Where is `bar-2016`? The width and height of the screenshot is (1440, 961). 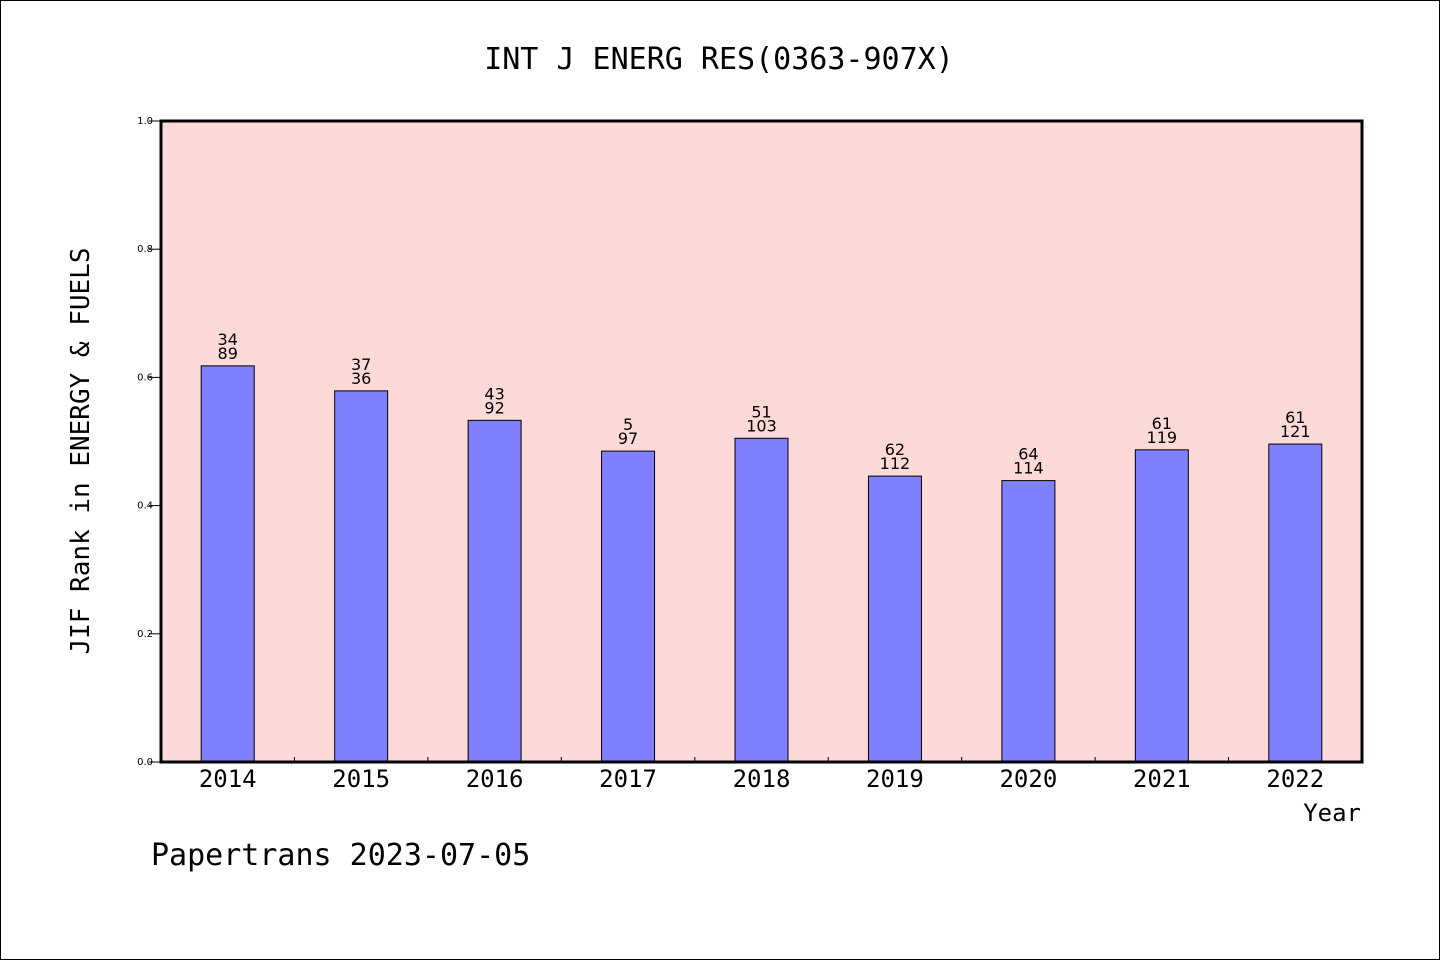 bar-2016 is located at coordinates (494, 591).